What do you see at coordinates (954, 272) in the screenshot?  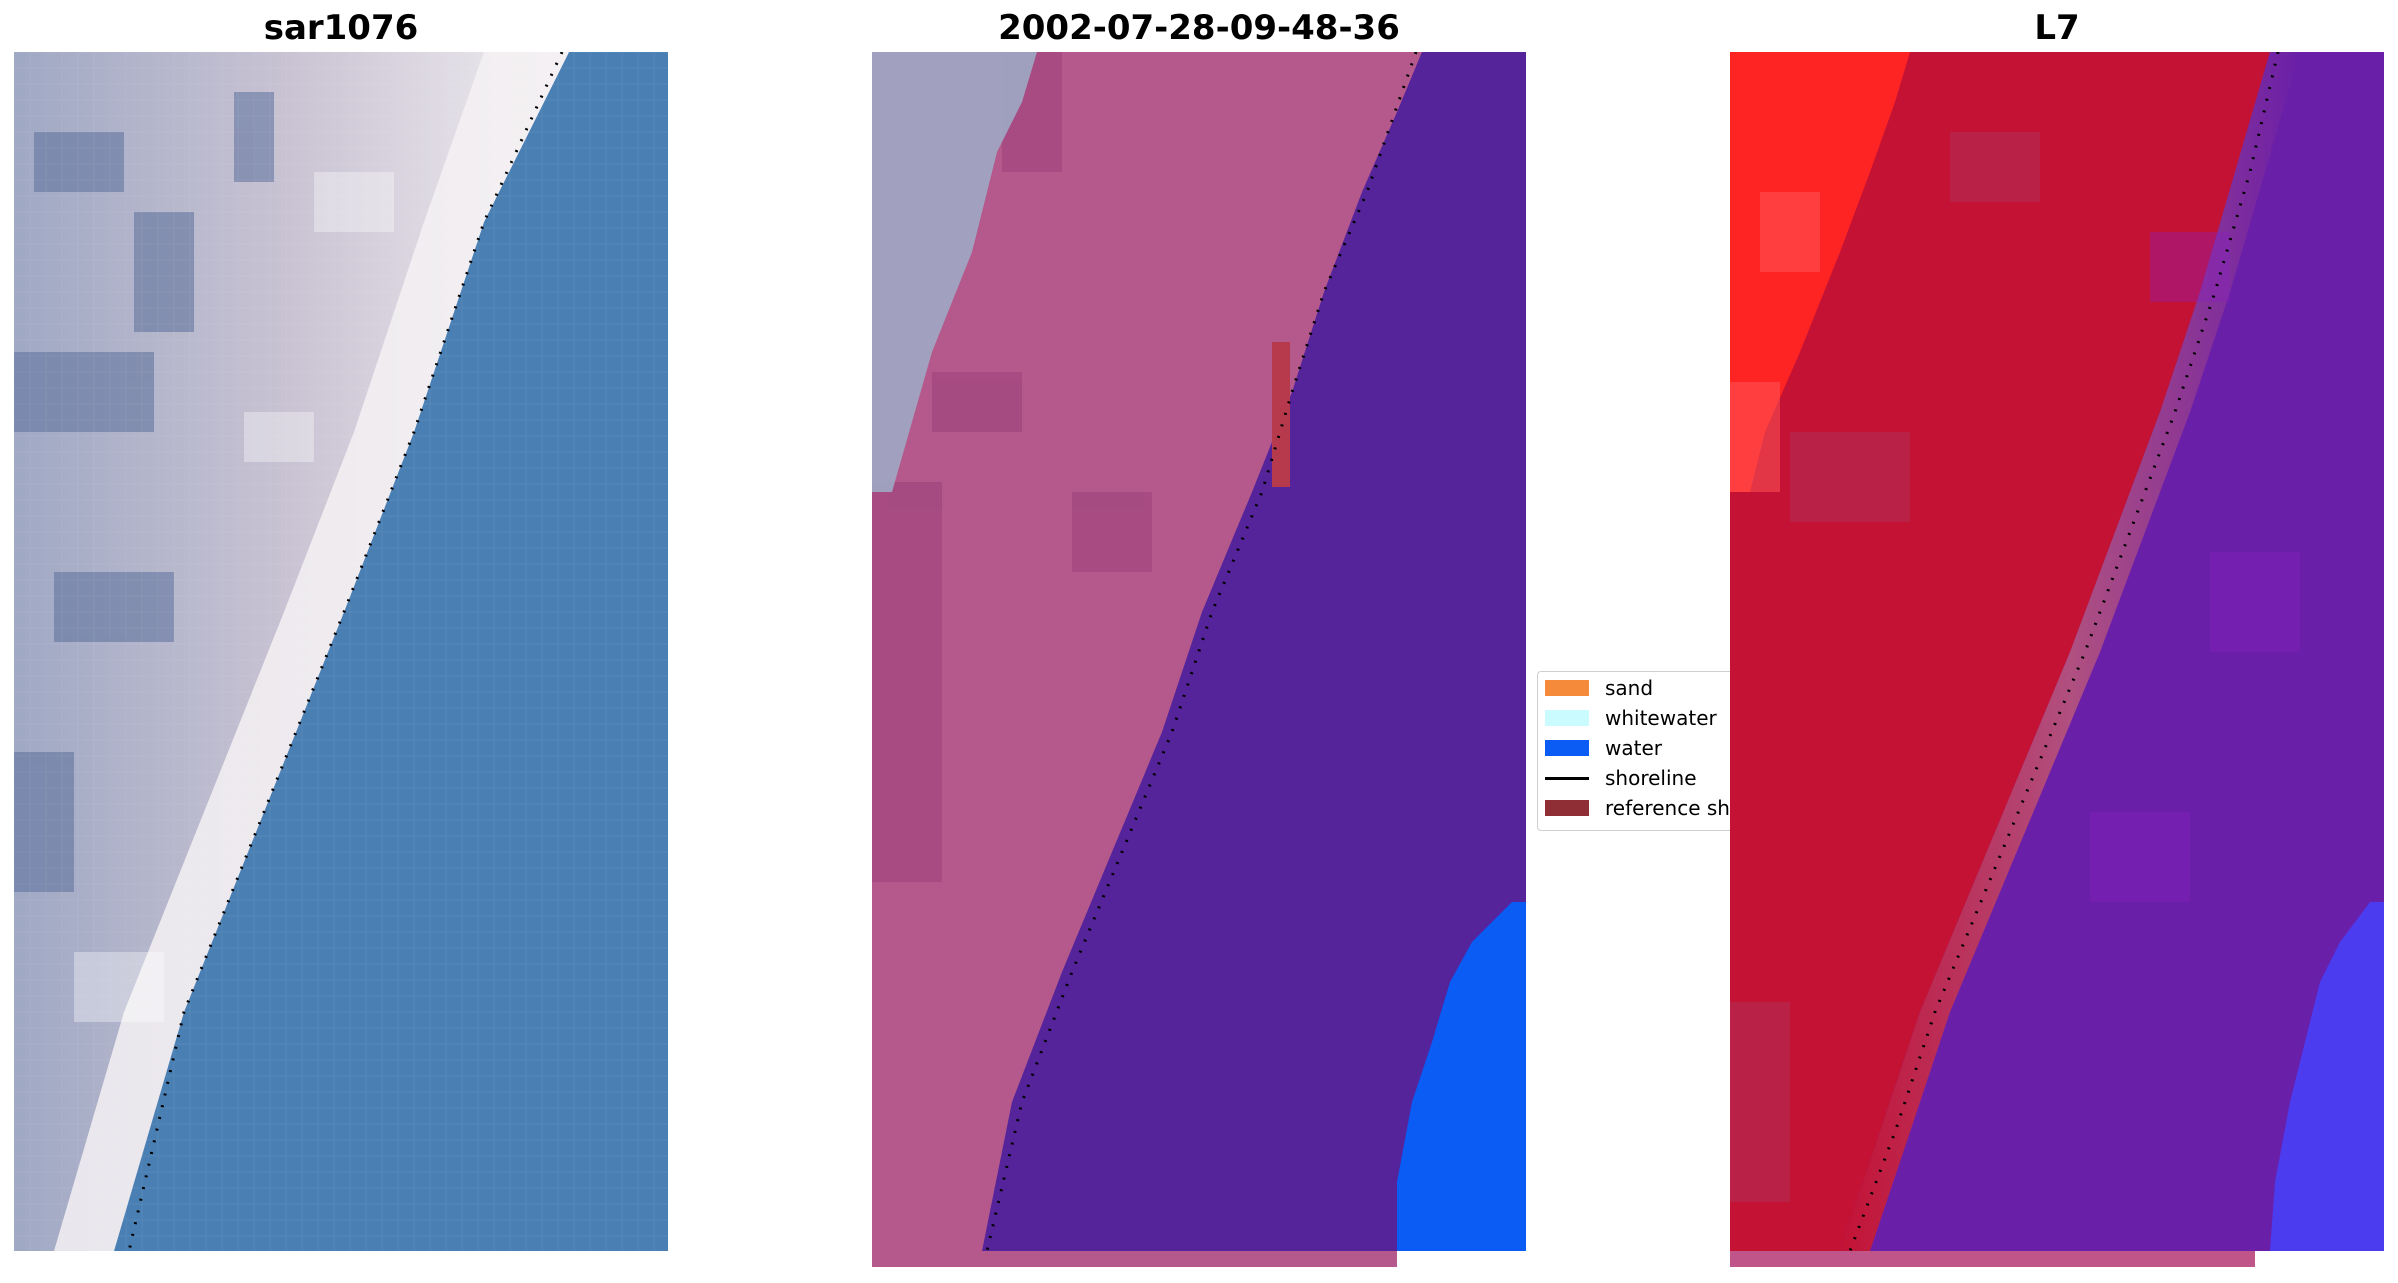 I see `class-cloud` at bounding box center [954, 272].